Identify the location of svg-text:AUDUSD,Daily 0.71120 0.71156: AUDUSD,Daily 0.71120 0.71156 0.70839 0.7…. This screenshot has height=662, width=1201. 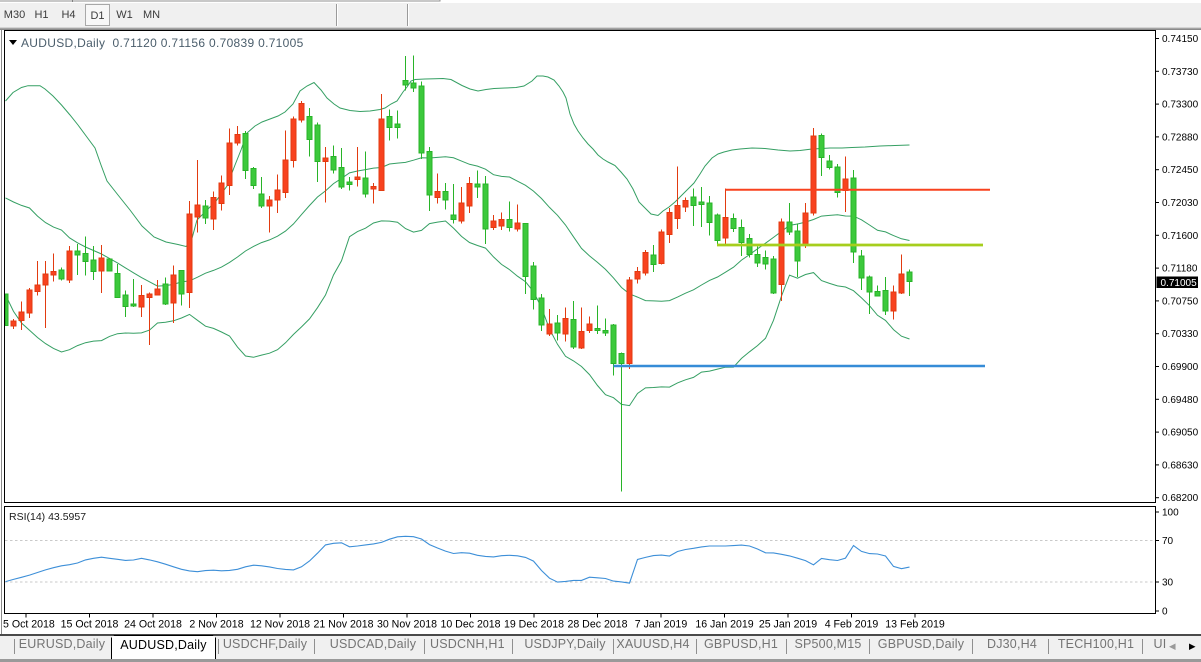
(162, 43).